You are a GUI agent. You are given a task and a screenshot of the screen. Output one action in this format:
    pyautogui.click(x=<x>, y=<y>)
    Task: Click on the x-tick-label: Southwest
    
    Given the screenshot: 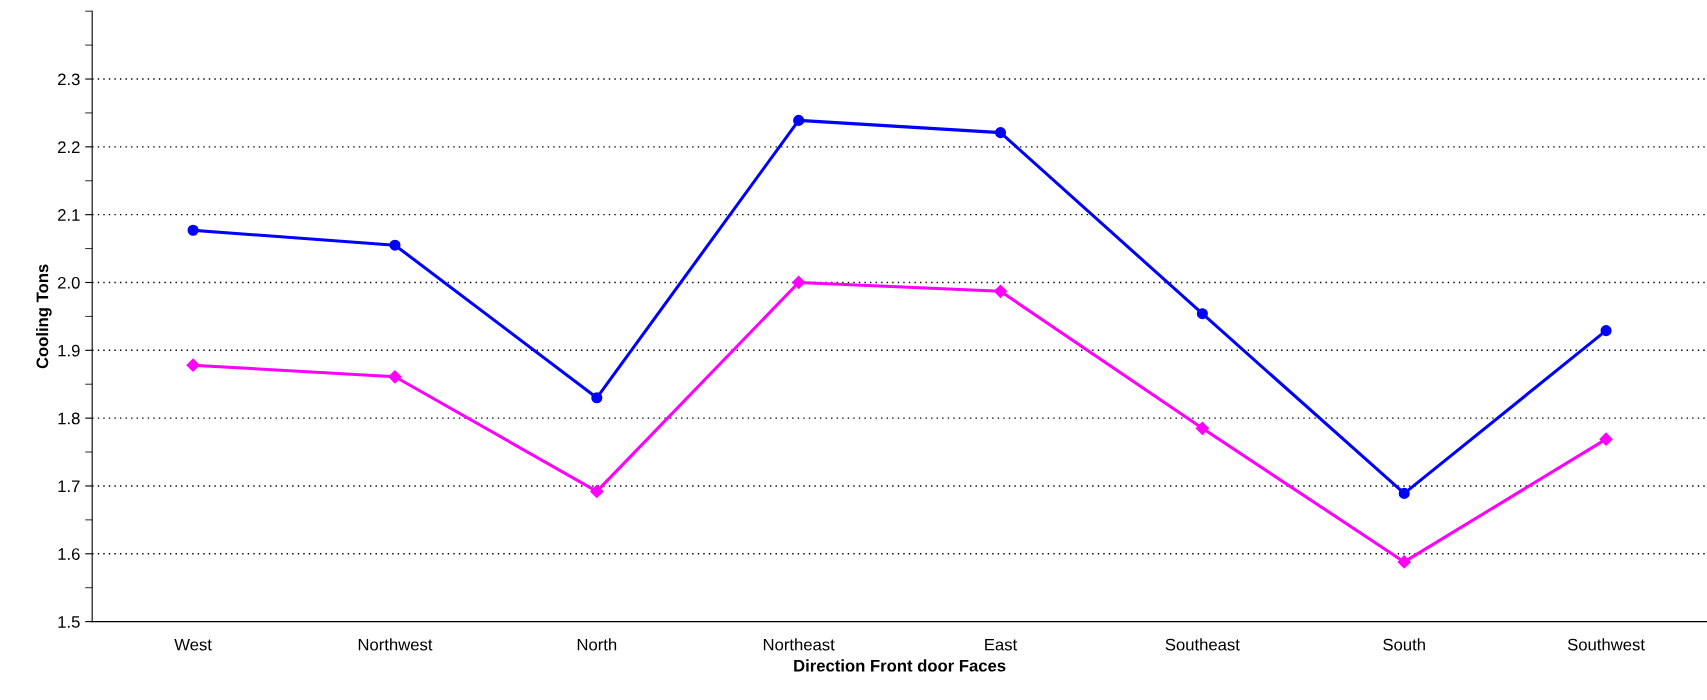 What is the action you would take?
    pyautogui.click(x=1606, y=644)
    